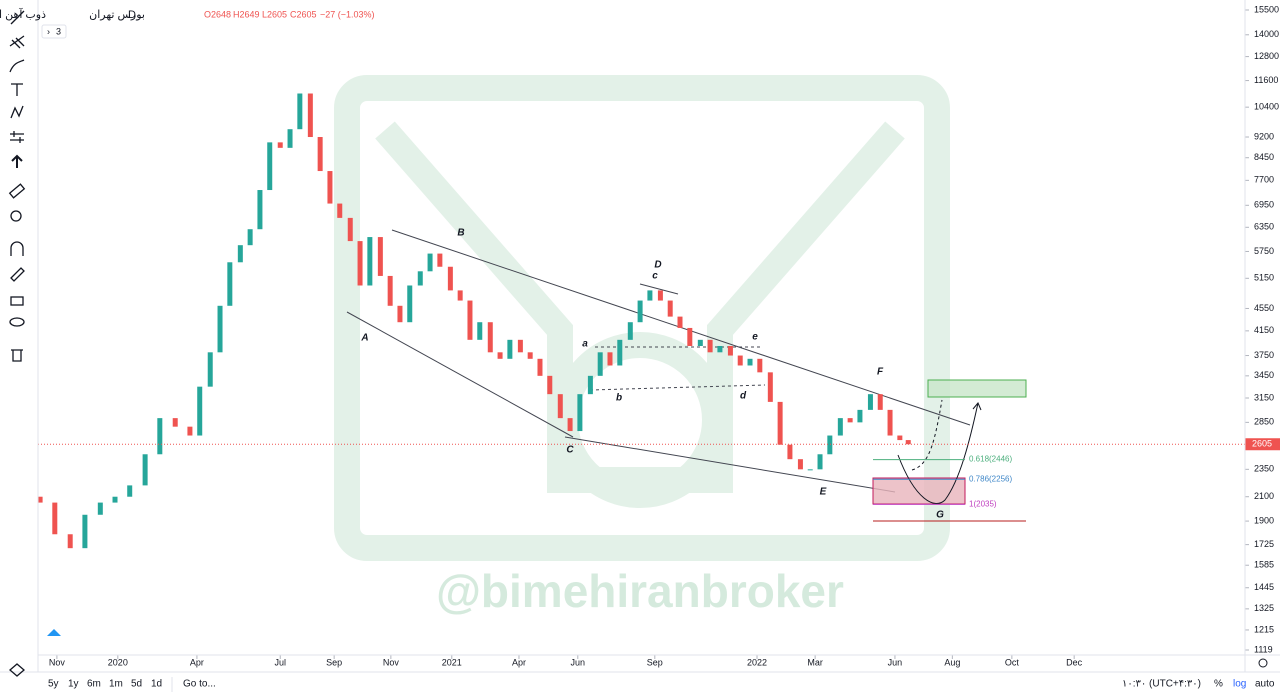  What do you see at coordinates (1264, 136) in the screenshot?
I see `y-tick-label: 9200` at bounding box center [1264, 136].